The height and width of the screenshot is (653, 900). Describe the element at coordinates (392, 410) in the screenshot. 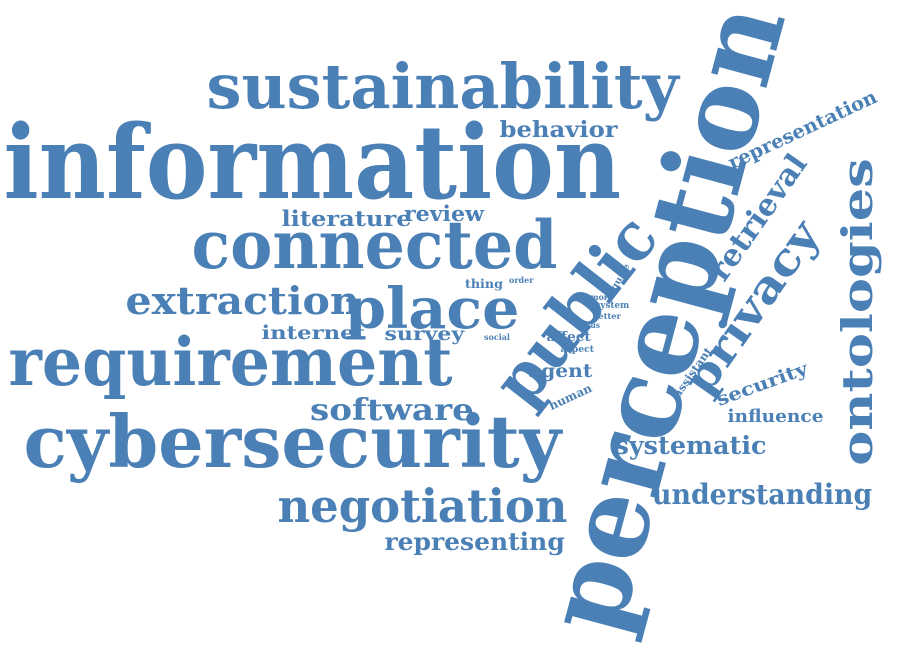

I see `word-software: software` at that location.